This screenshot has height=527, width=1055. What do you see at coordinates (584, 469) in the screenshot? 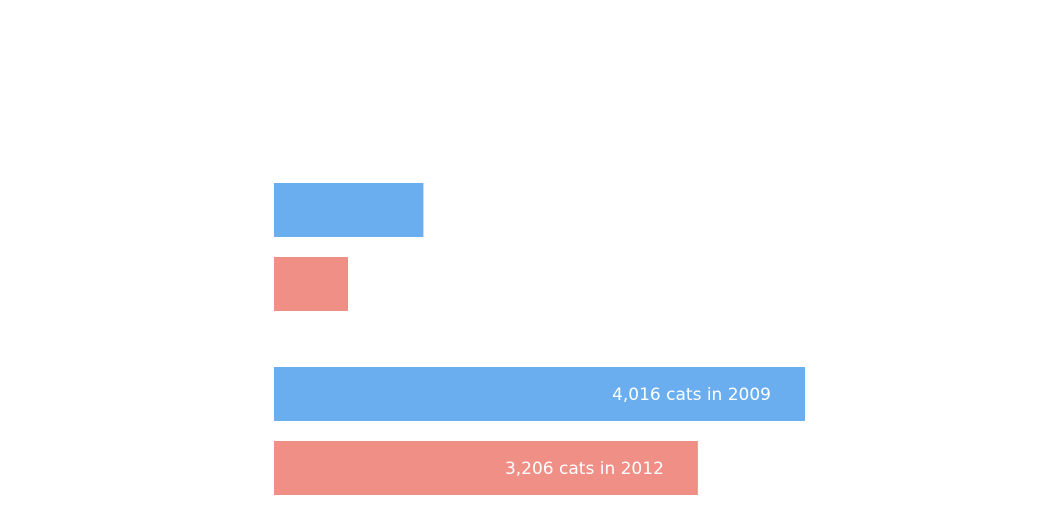
I see `bar-label-3: 3,206 cats in 2012` at bounding box center [584, 469].